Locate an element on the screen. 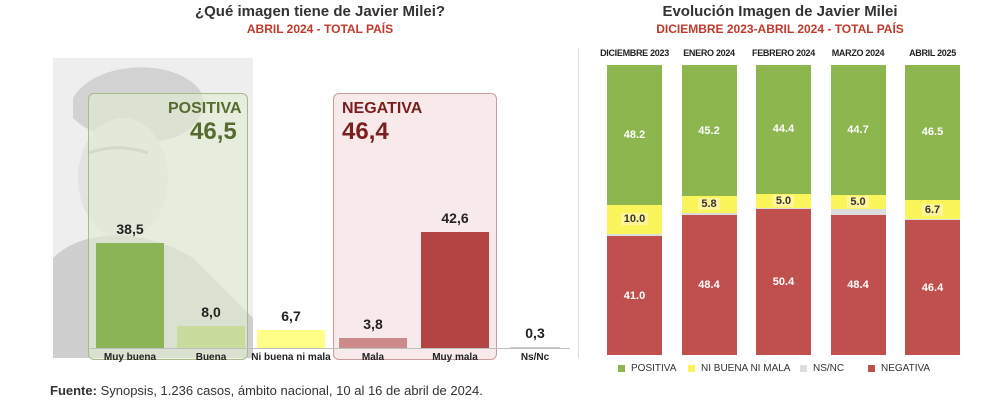 The image size is (1000, 407). segment-positiva: 48.2 is located at coordinates (634, 135).